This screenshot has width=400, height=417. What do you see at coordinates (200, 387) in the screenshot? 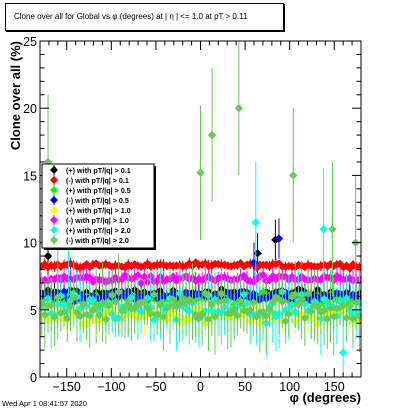
I see `x-tick-label: 0` at bounding box center [200, 387].